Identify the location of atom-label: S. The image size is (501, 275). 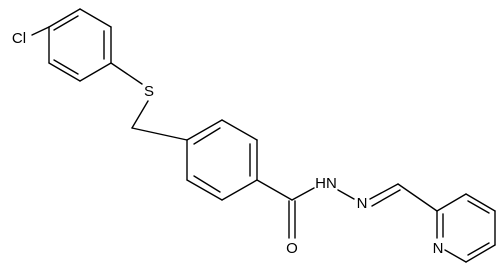
(149, 91).